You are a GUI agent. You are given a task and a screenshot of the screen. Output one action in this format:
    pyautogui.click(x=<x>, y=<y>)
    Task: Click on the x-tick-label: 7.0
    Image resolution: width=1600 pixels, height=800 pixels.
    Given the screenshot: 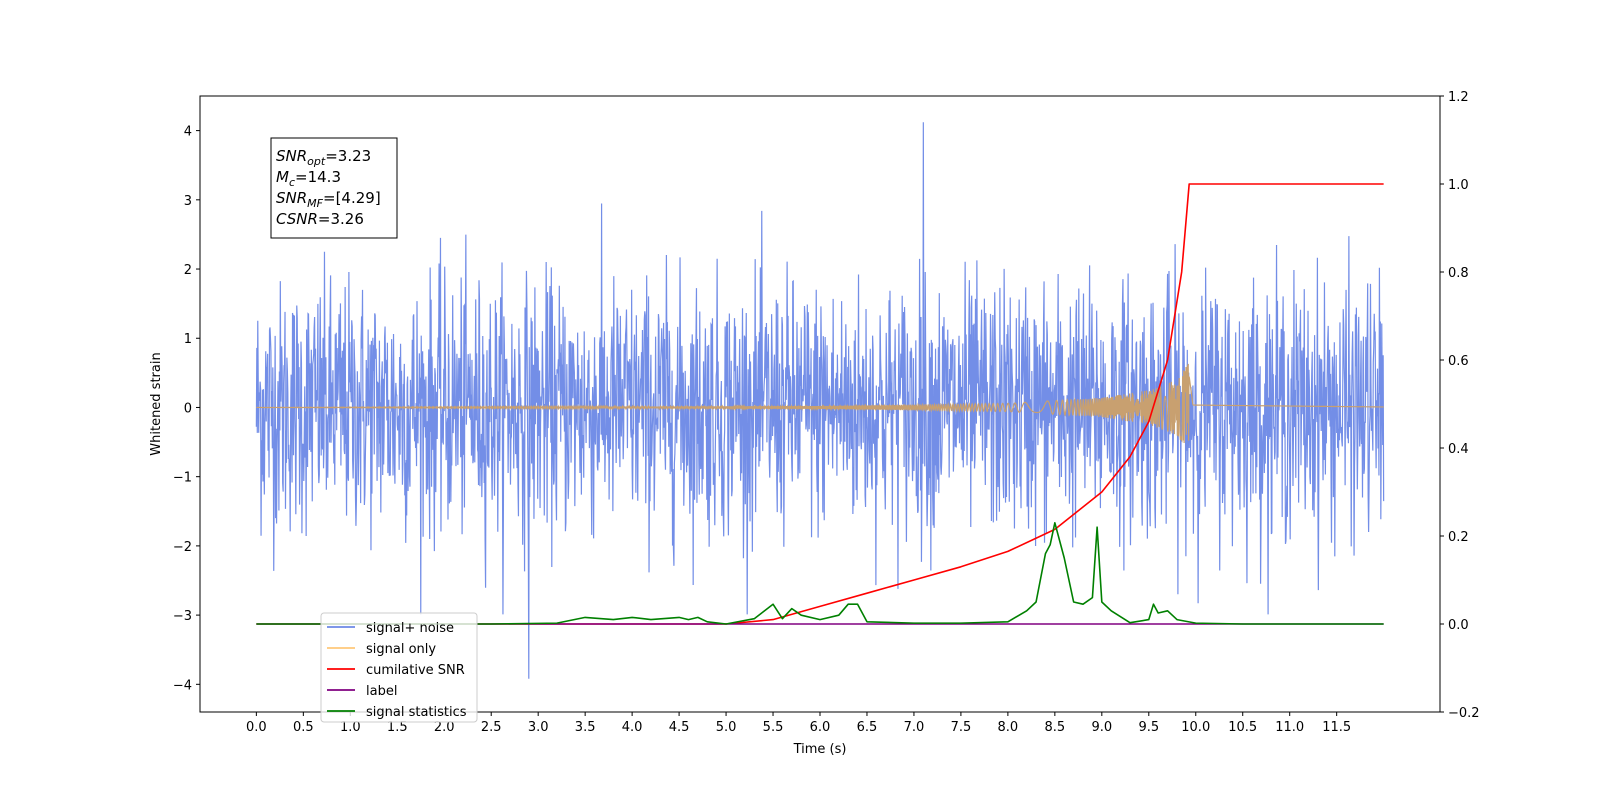 What is the action you would take?
    pyautogui.click(x=914, y=727)
    